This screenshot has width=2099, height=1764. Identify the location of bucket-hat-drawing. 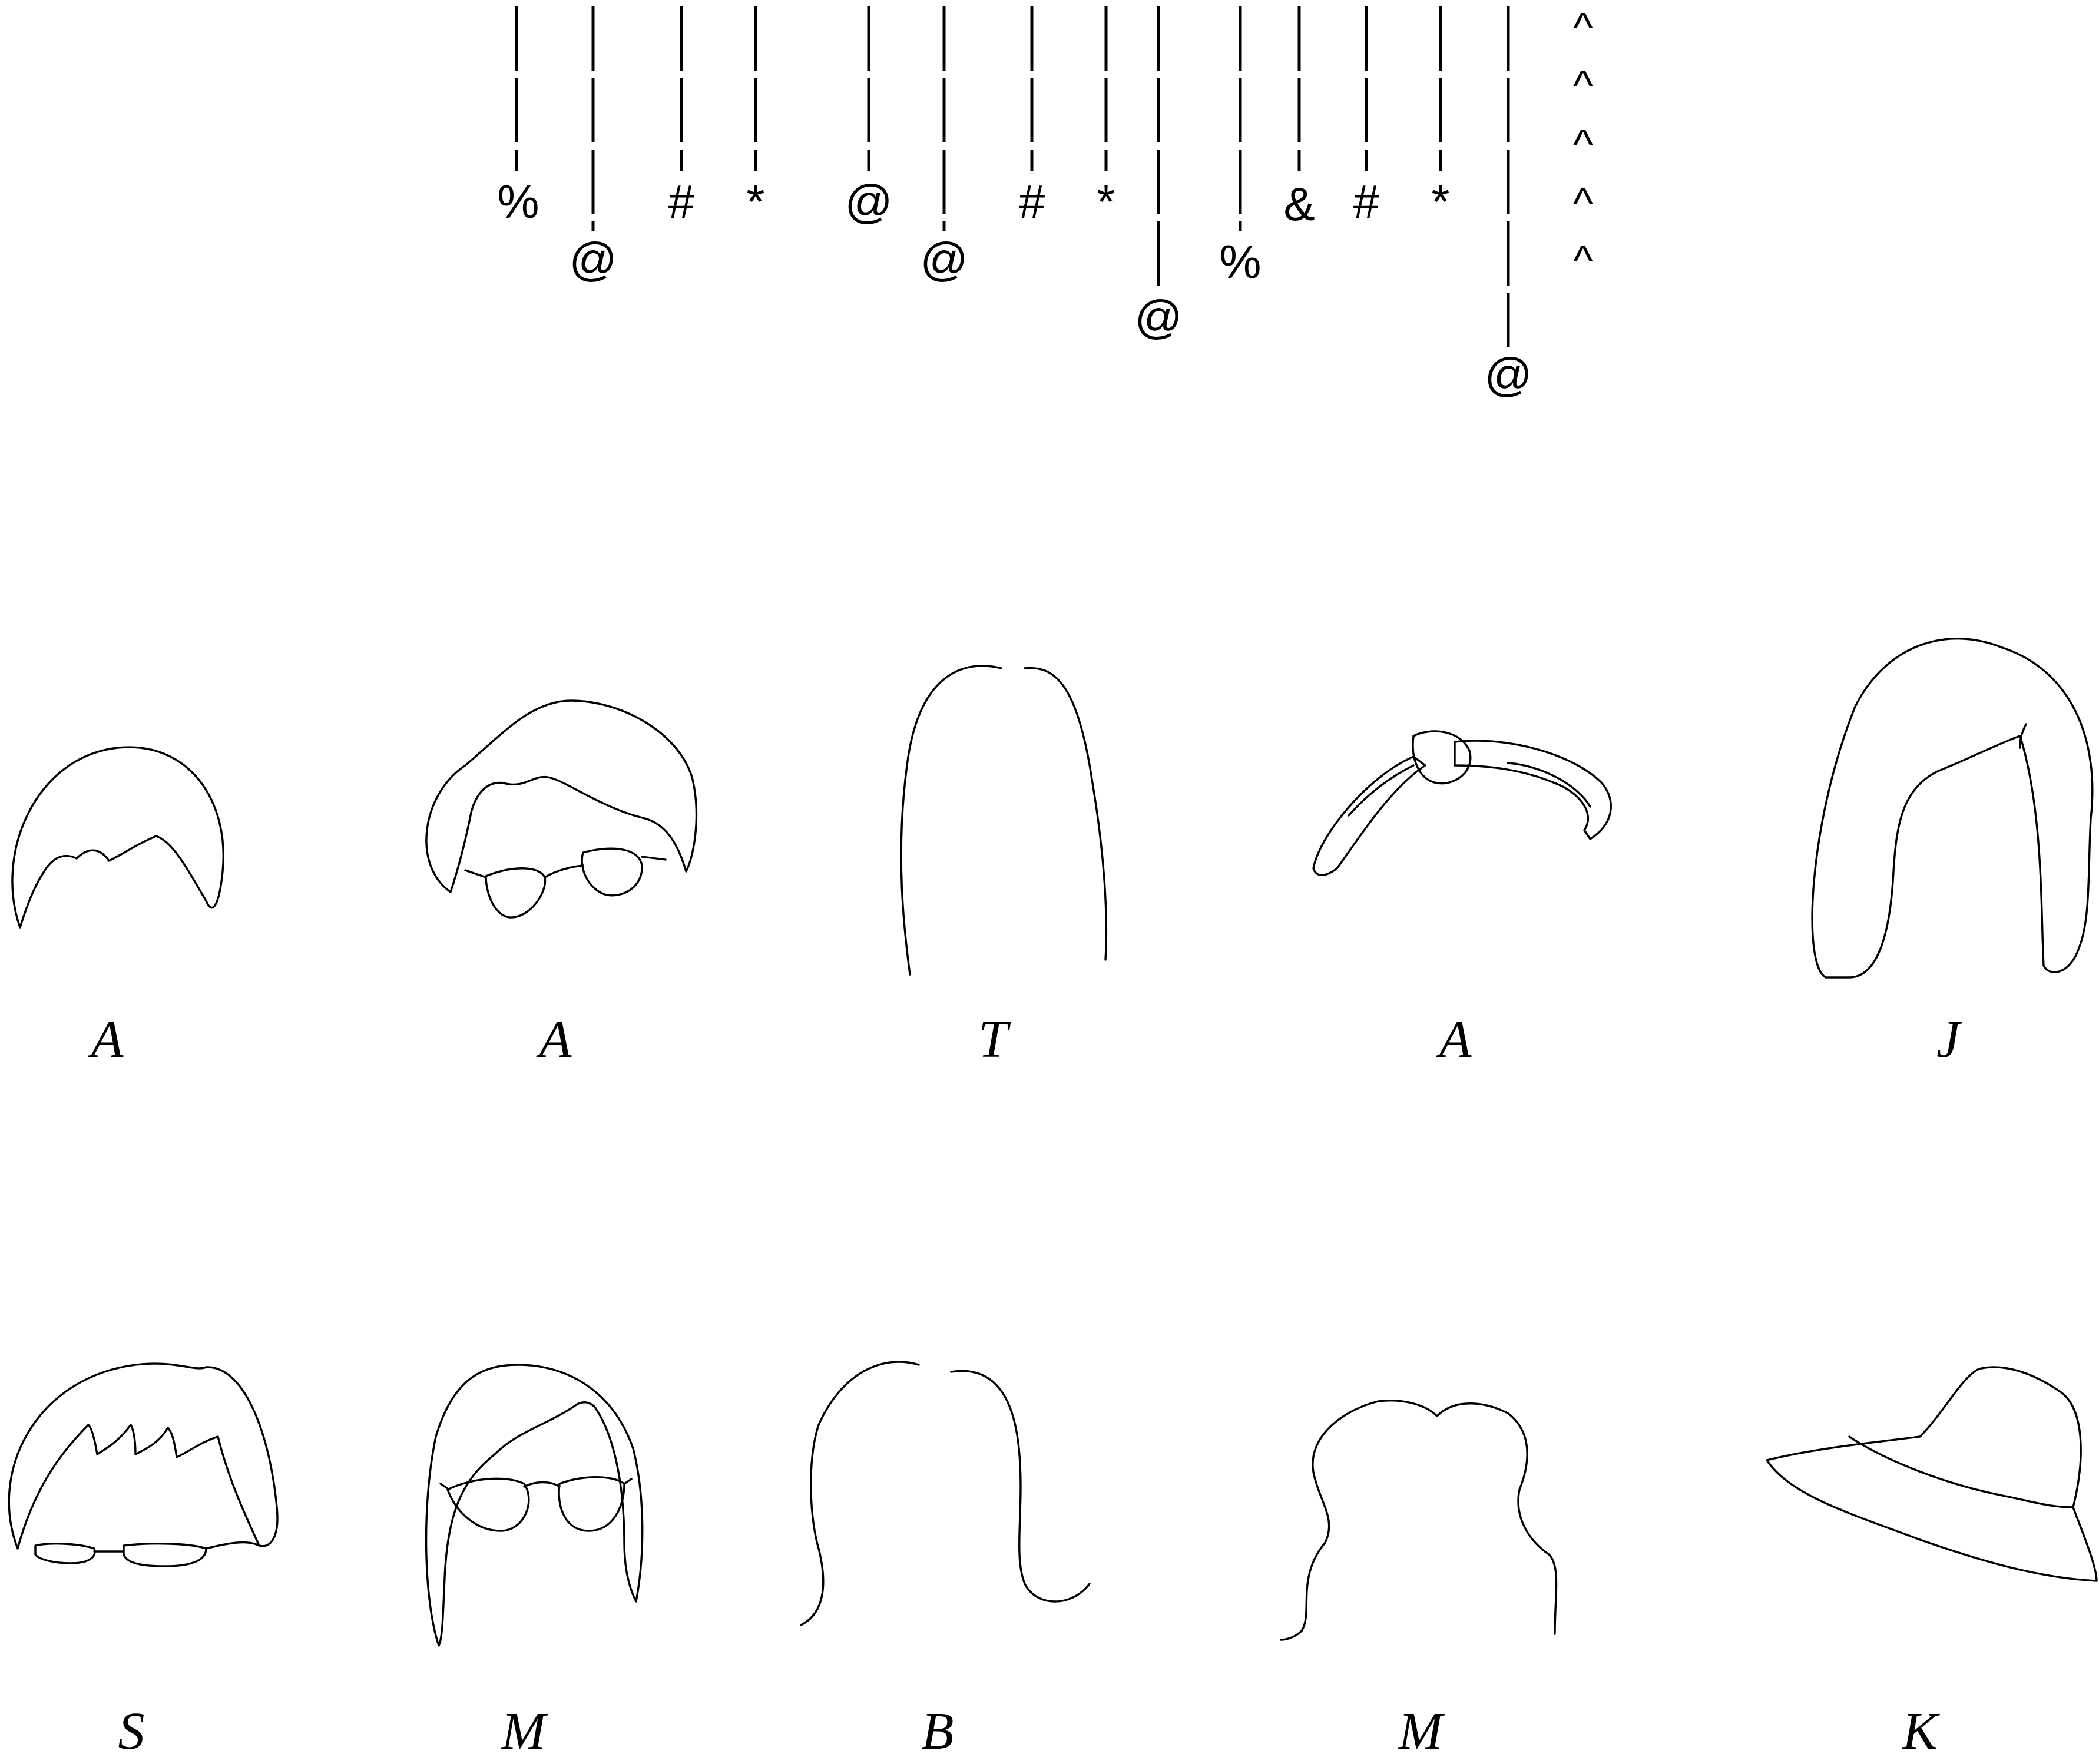
(1932, 1474).